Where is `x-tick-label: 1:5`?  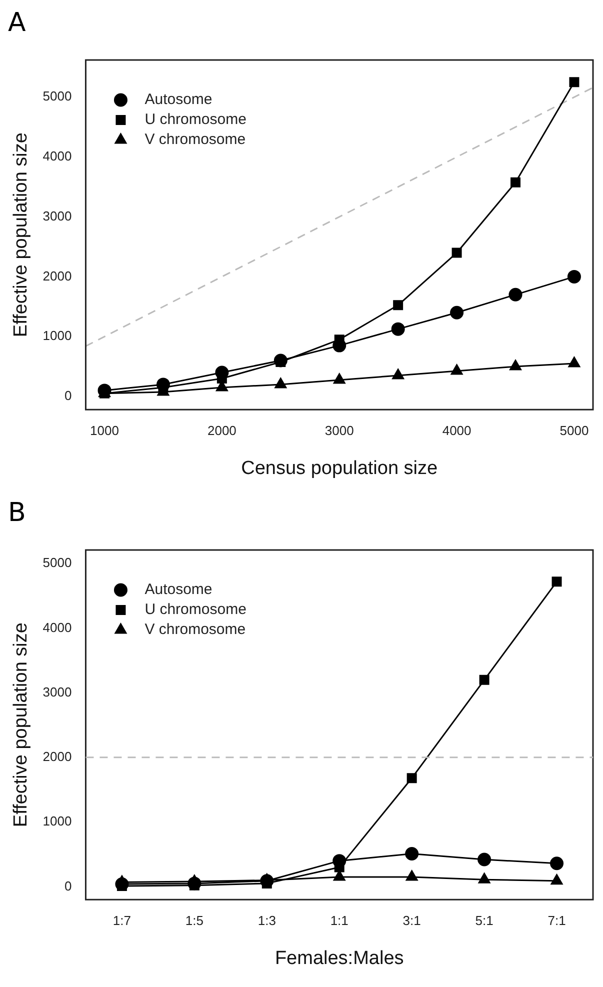
x-tick-label: 1:5 is located at coordinates (194, 920).